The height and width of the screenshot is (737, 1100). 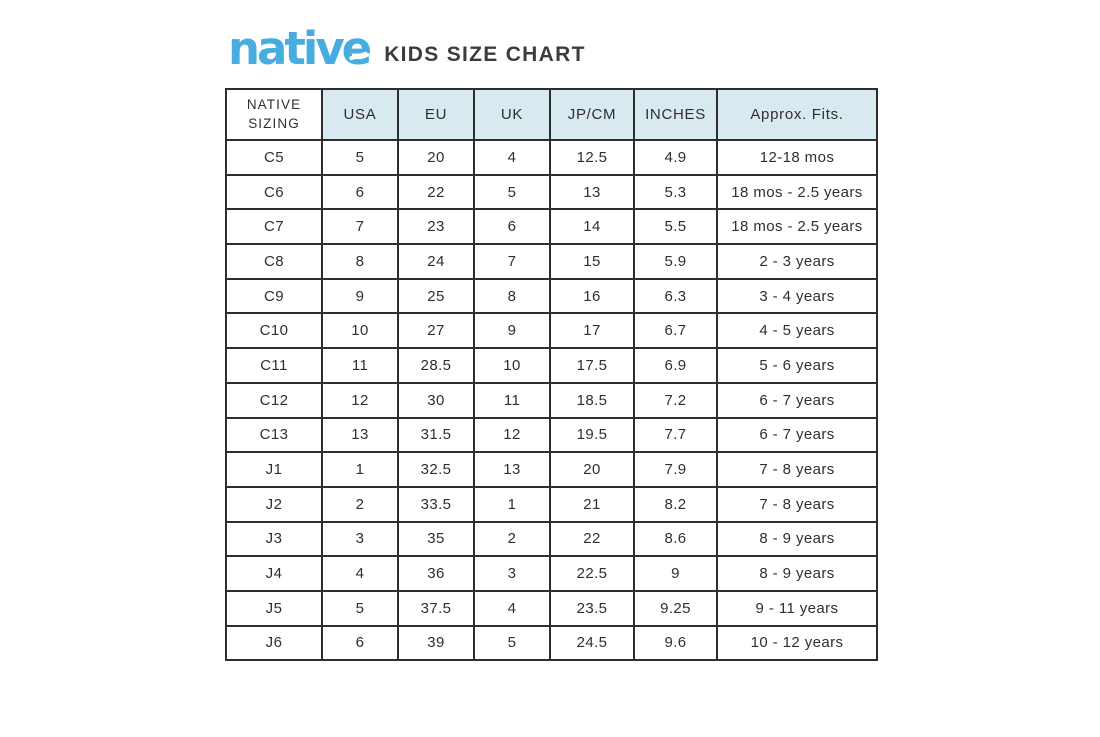 What do you see at coordinates (675, 573) in the screenshot?
I see `cell-inches: 9` at bounding box center [675, 573].